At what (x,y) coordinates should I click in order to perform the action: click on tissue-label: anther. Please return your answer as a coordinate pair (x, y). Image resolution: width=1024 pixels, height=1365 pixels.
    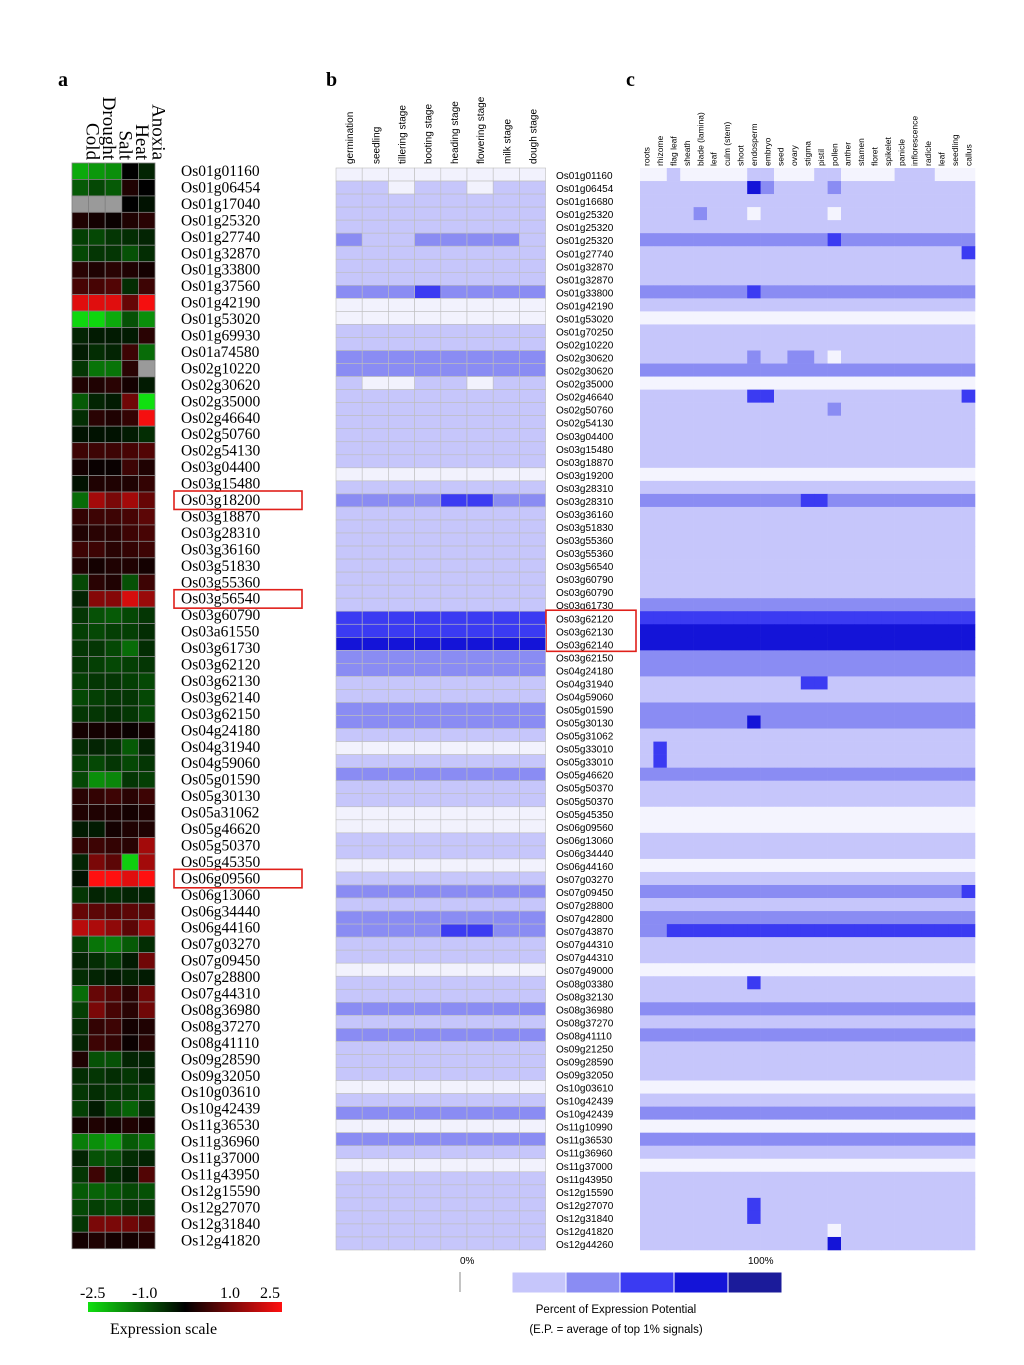
    Looking at the image, I should click on (848, 154).